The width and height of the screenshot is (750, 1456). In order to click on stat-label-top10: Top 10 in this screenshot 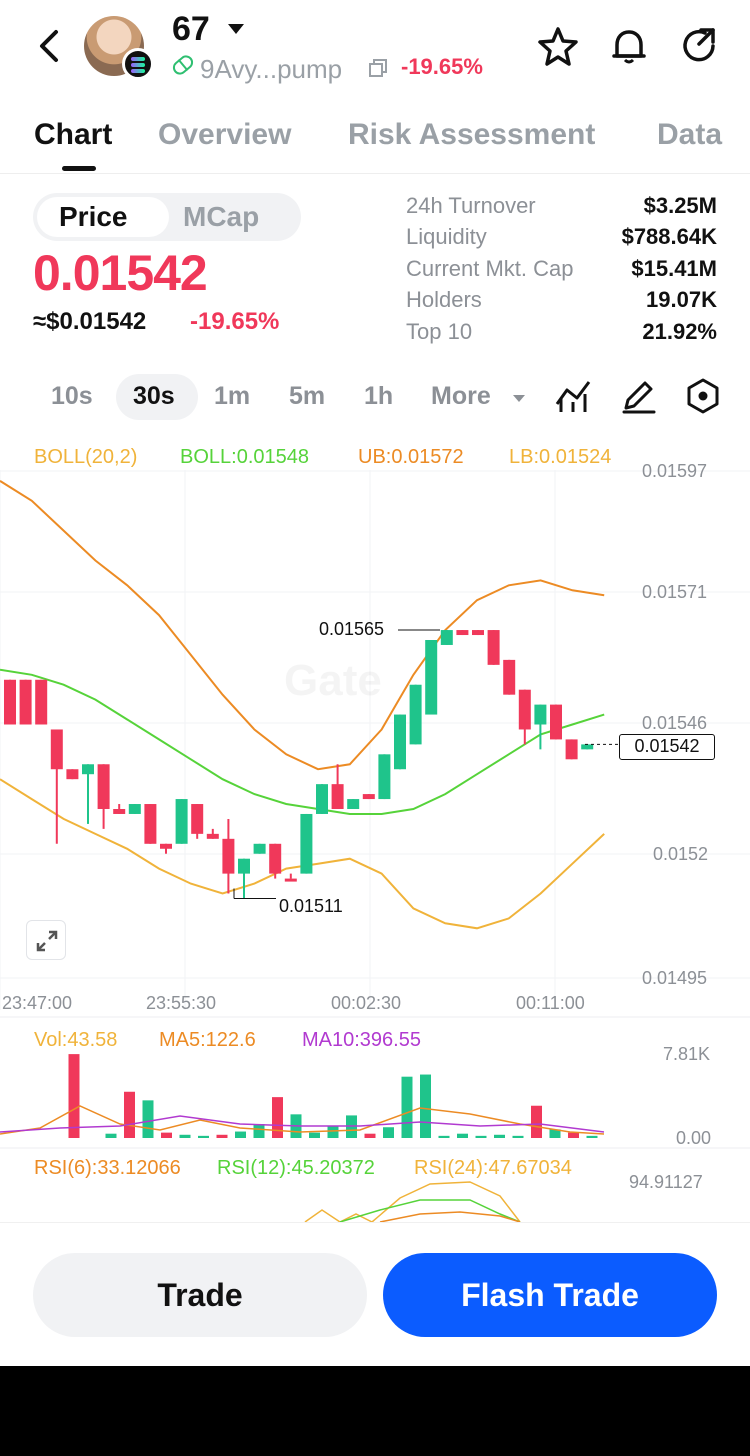, I will do `click(439, 331)`.